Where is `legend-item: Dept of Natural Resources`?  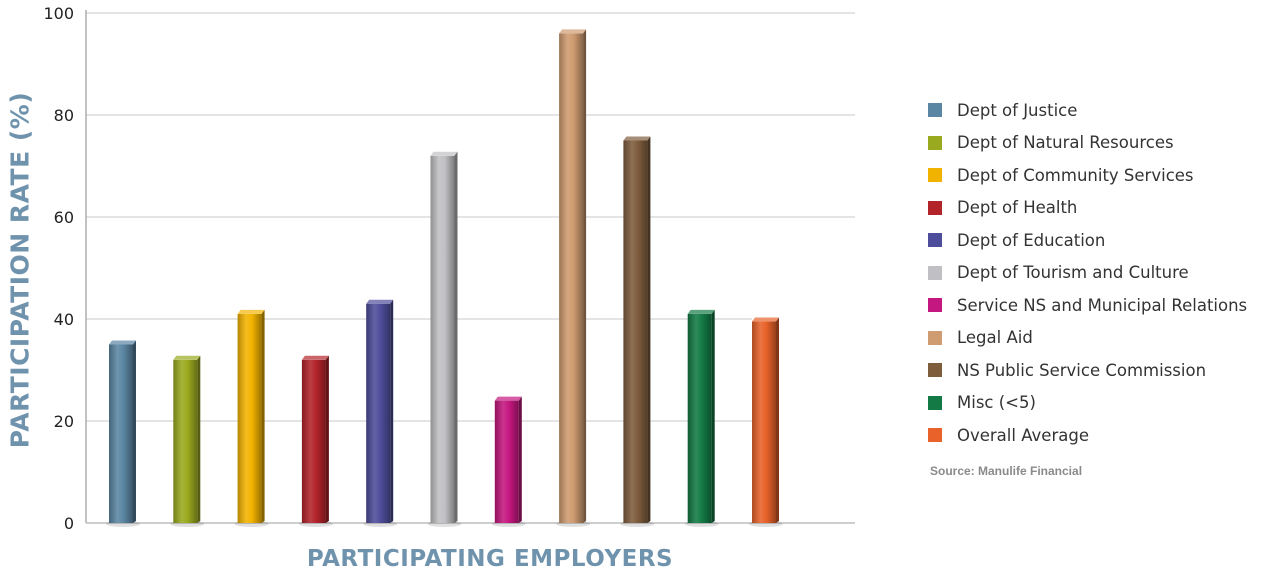 legend-item: Dept of Natural Resources is located at coordinates (1100, 143).